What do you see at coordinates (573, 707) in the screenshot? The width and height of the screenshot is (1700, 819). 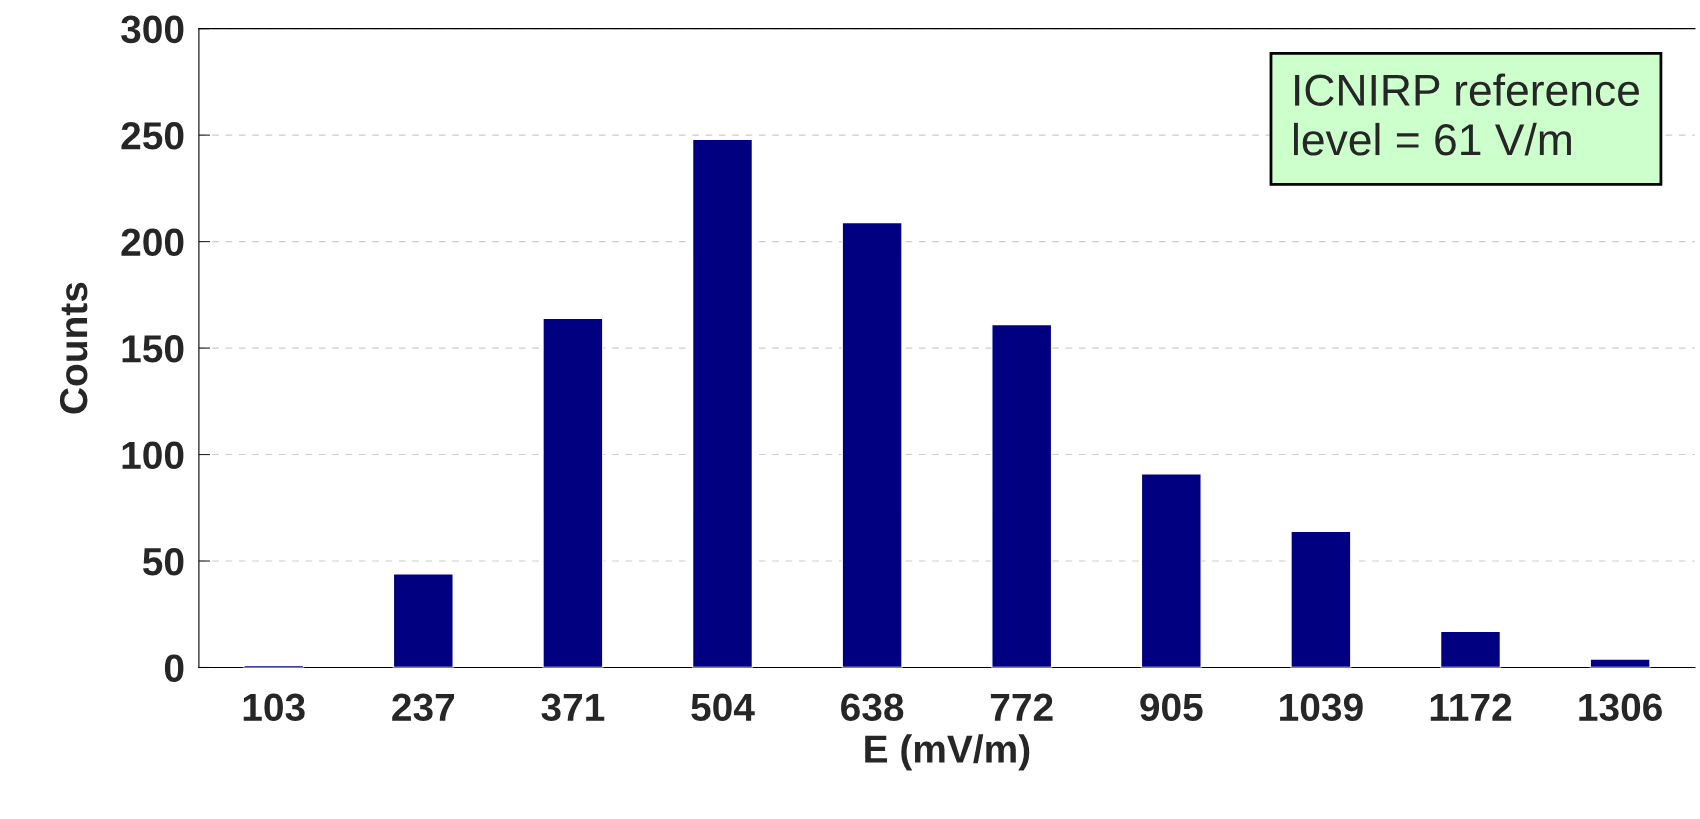 I see `x-tick-label: 371` at bounding box center [573, 707].